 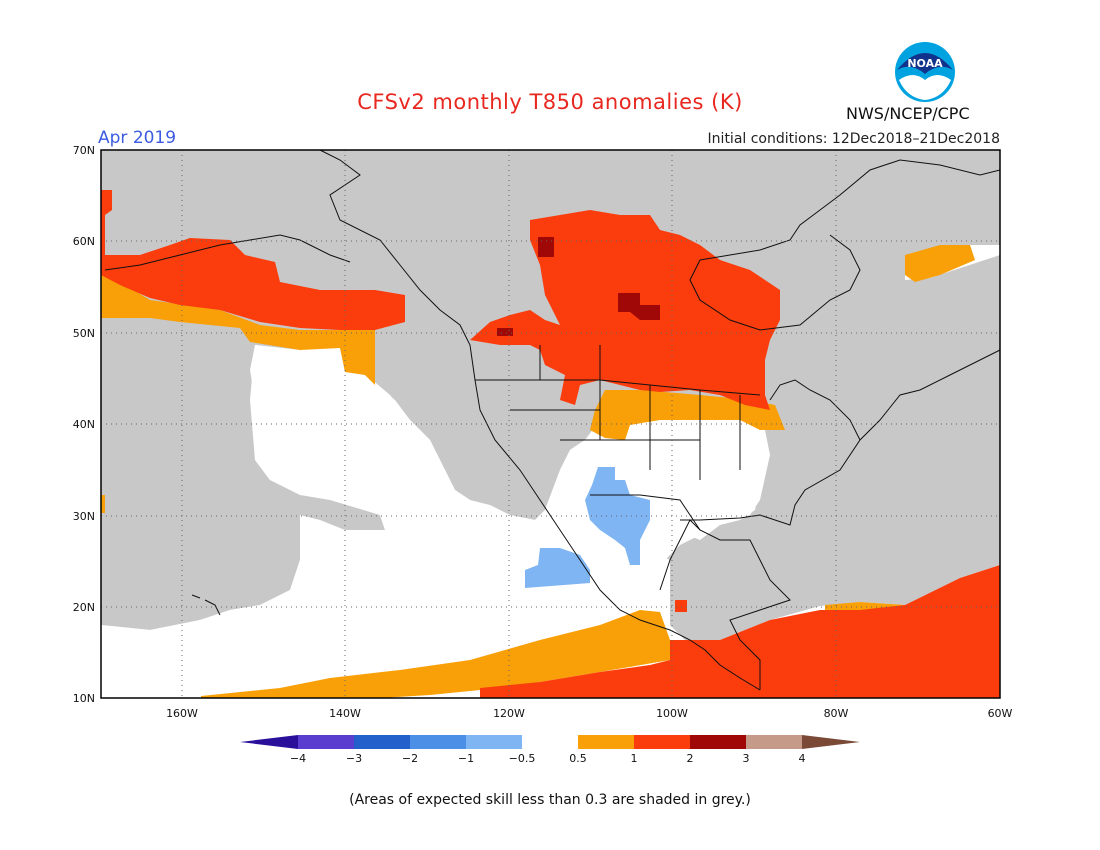 What do you see at coordinates (269, 742) in the screenshot?
I see `legend-arrow-low` at bounding box center [269, 742].